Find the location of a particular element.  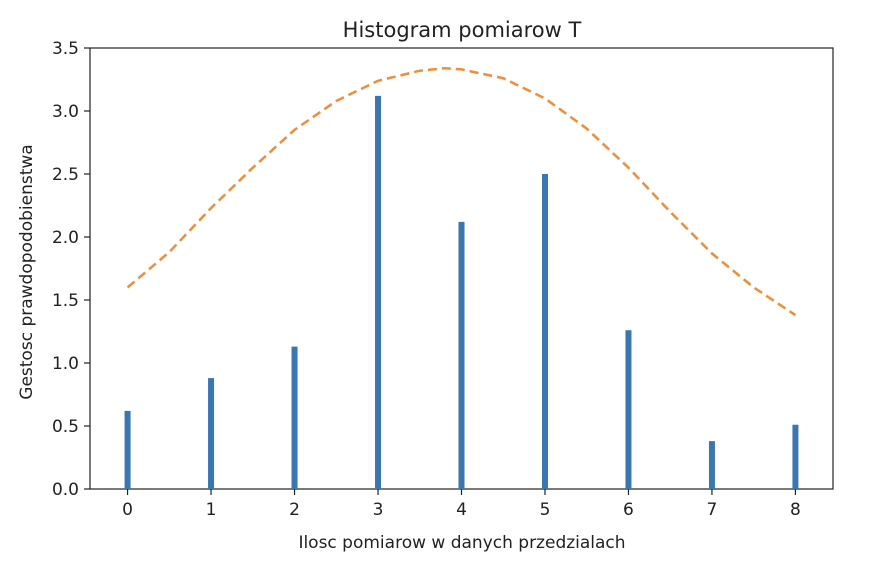

y-tick-label: 2.0 is located at coordinates (65, 238).